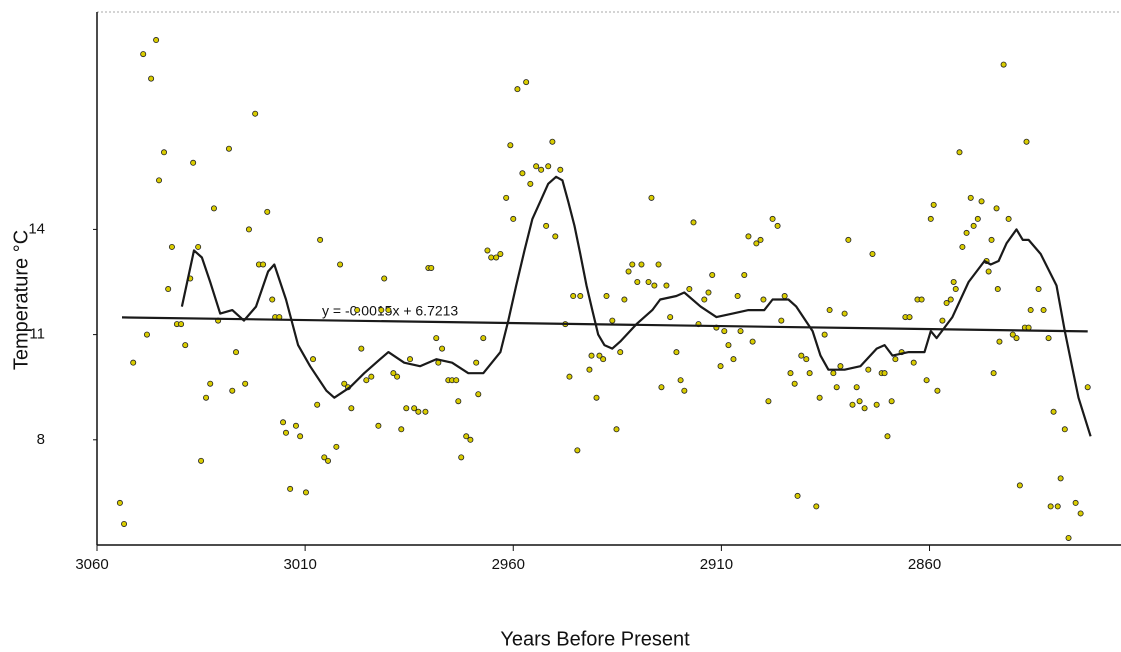 This screenshot has width=1121, height=652. What do you see at coordinates (595, 639) in the screenshot?
I see `x-axis-title: Years Before Present` at bounding box center [595, 639].